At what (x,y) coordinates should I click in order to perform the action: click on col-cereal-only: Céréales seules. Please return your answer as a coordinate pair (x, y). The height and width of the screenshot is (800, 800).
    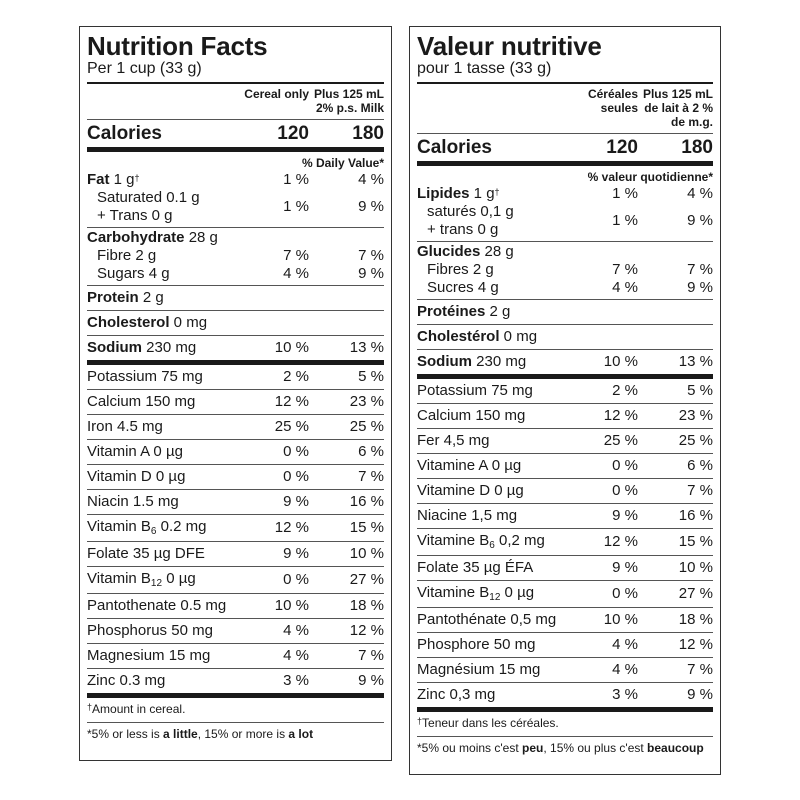
    Looking at the image, I should click on (612, 101).